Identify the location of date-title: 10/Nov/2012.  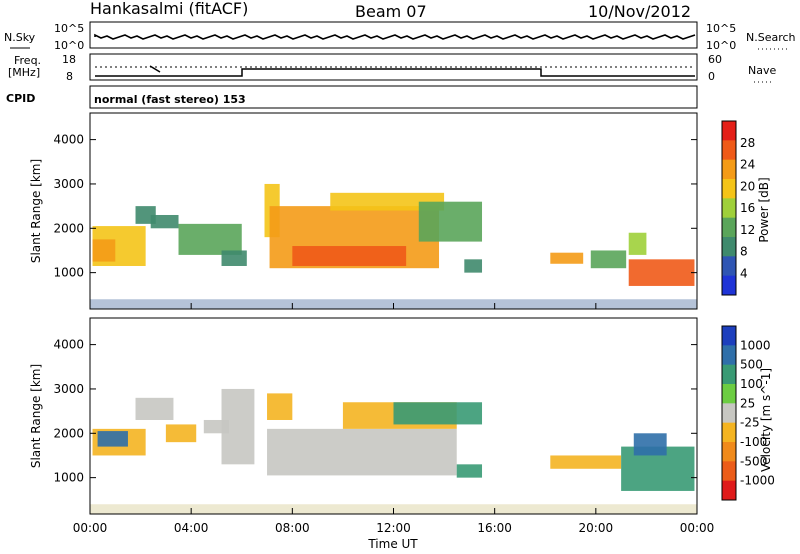
(639, 11).